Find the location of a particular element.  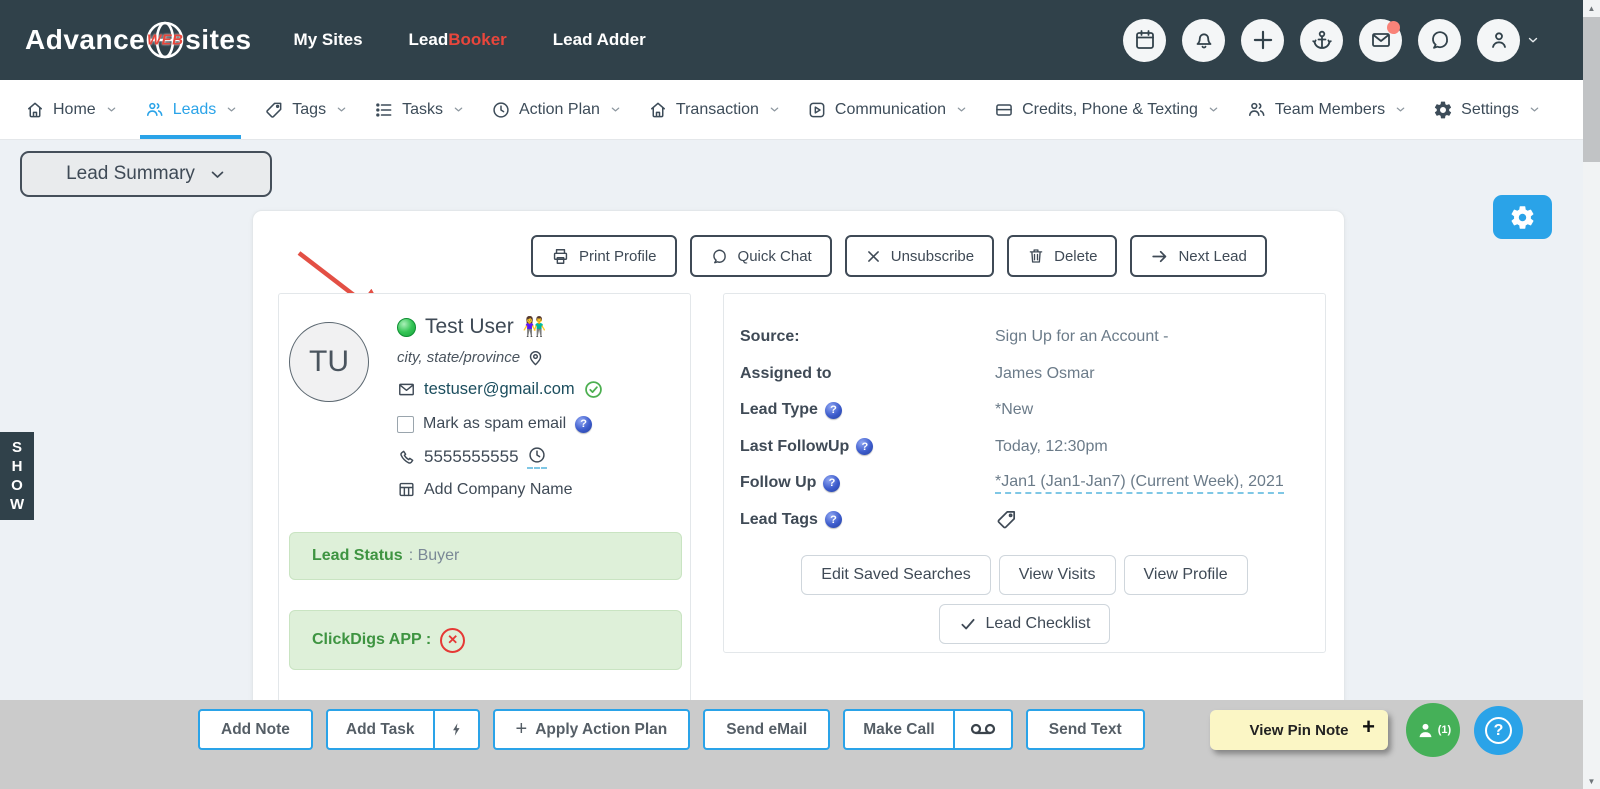

view-profile-label: View Profile is located at coordinates (1185, 574).